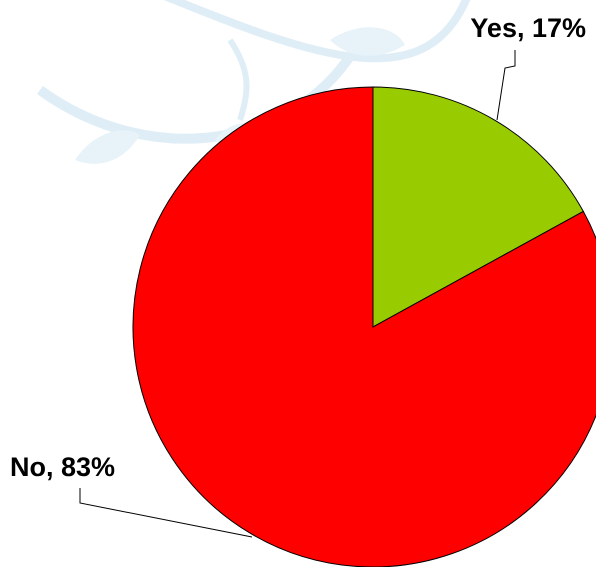 Image resolution: width=596 pixels, height=567 pixels. Describe the element at coordinates (528, 28) in the screenshot. I see `data-label-yes: Yes, 17%` at that location.